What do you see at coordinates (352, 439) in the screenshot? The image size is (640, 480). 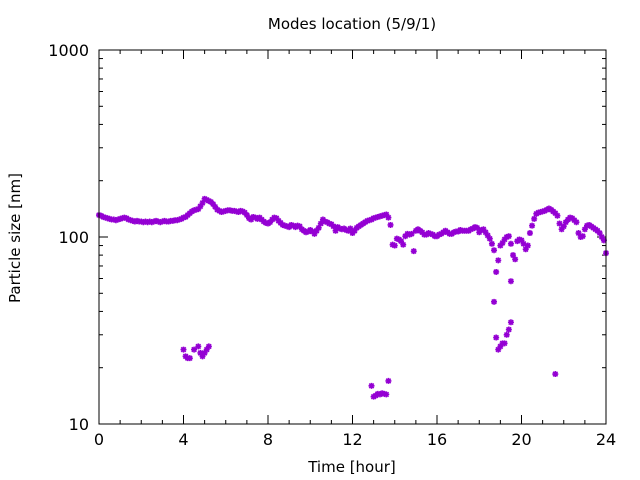 I see `x-tick-label: 12` at bounding box center [352, 439].